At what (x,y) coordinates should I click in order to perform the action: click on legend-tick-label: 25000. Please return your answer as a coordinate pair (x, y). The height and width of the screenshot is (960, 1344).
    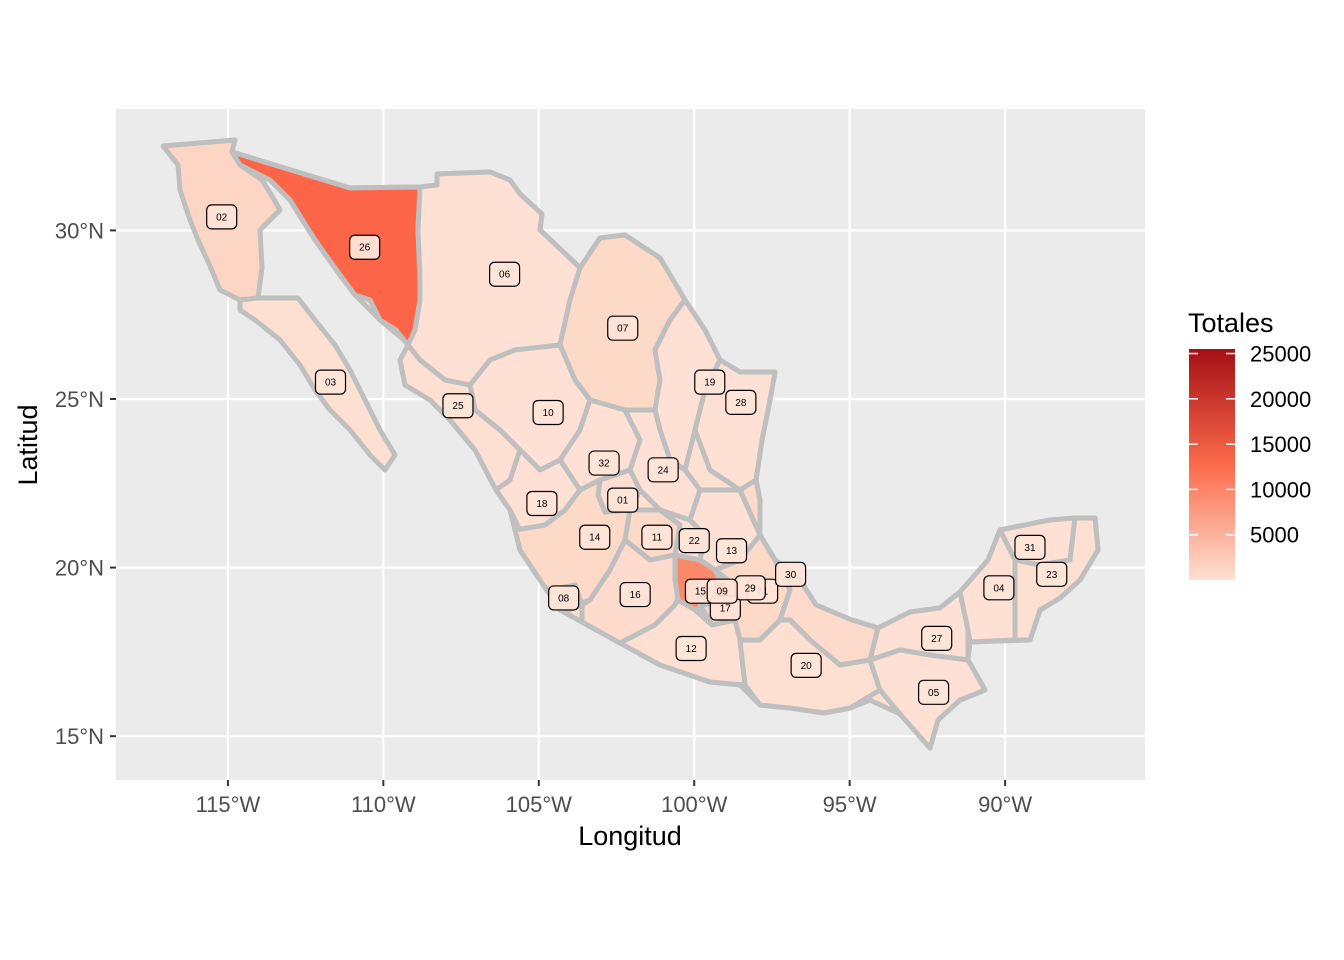
    Looking at the image, I should click on (1280, 354).